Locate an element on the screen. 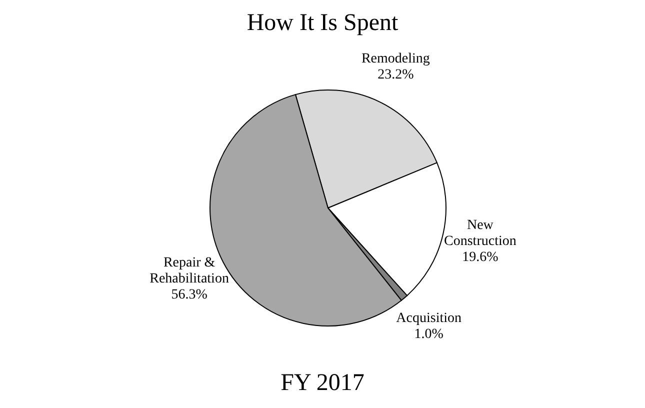 The image size is (645, 408). slice-label: Acquisition is located at coordinates (429, 318).